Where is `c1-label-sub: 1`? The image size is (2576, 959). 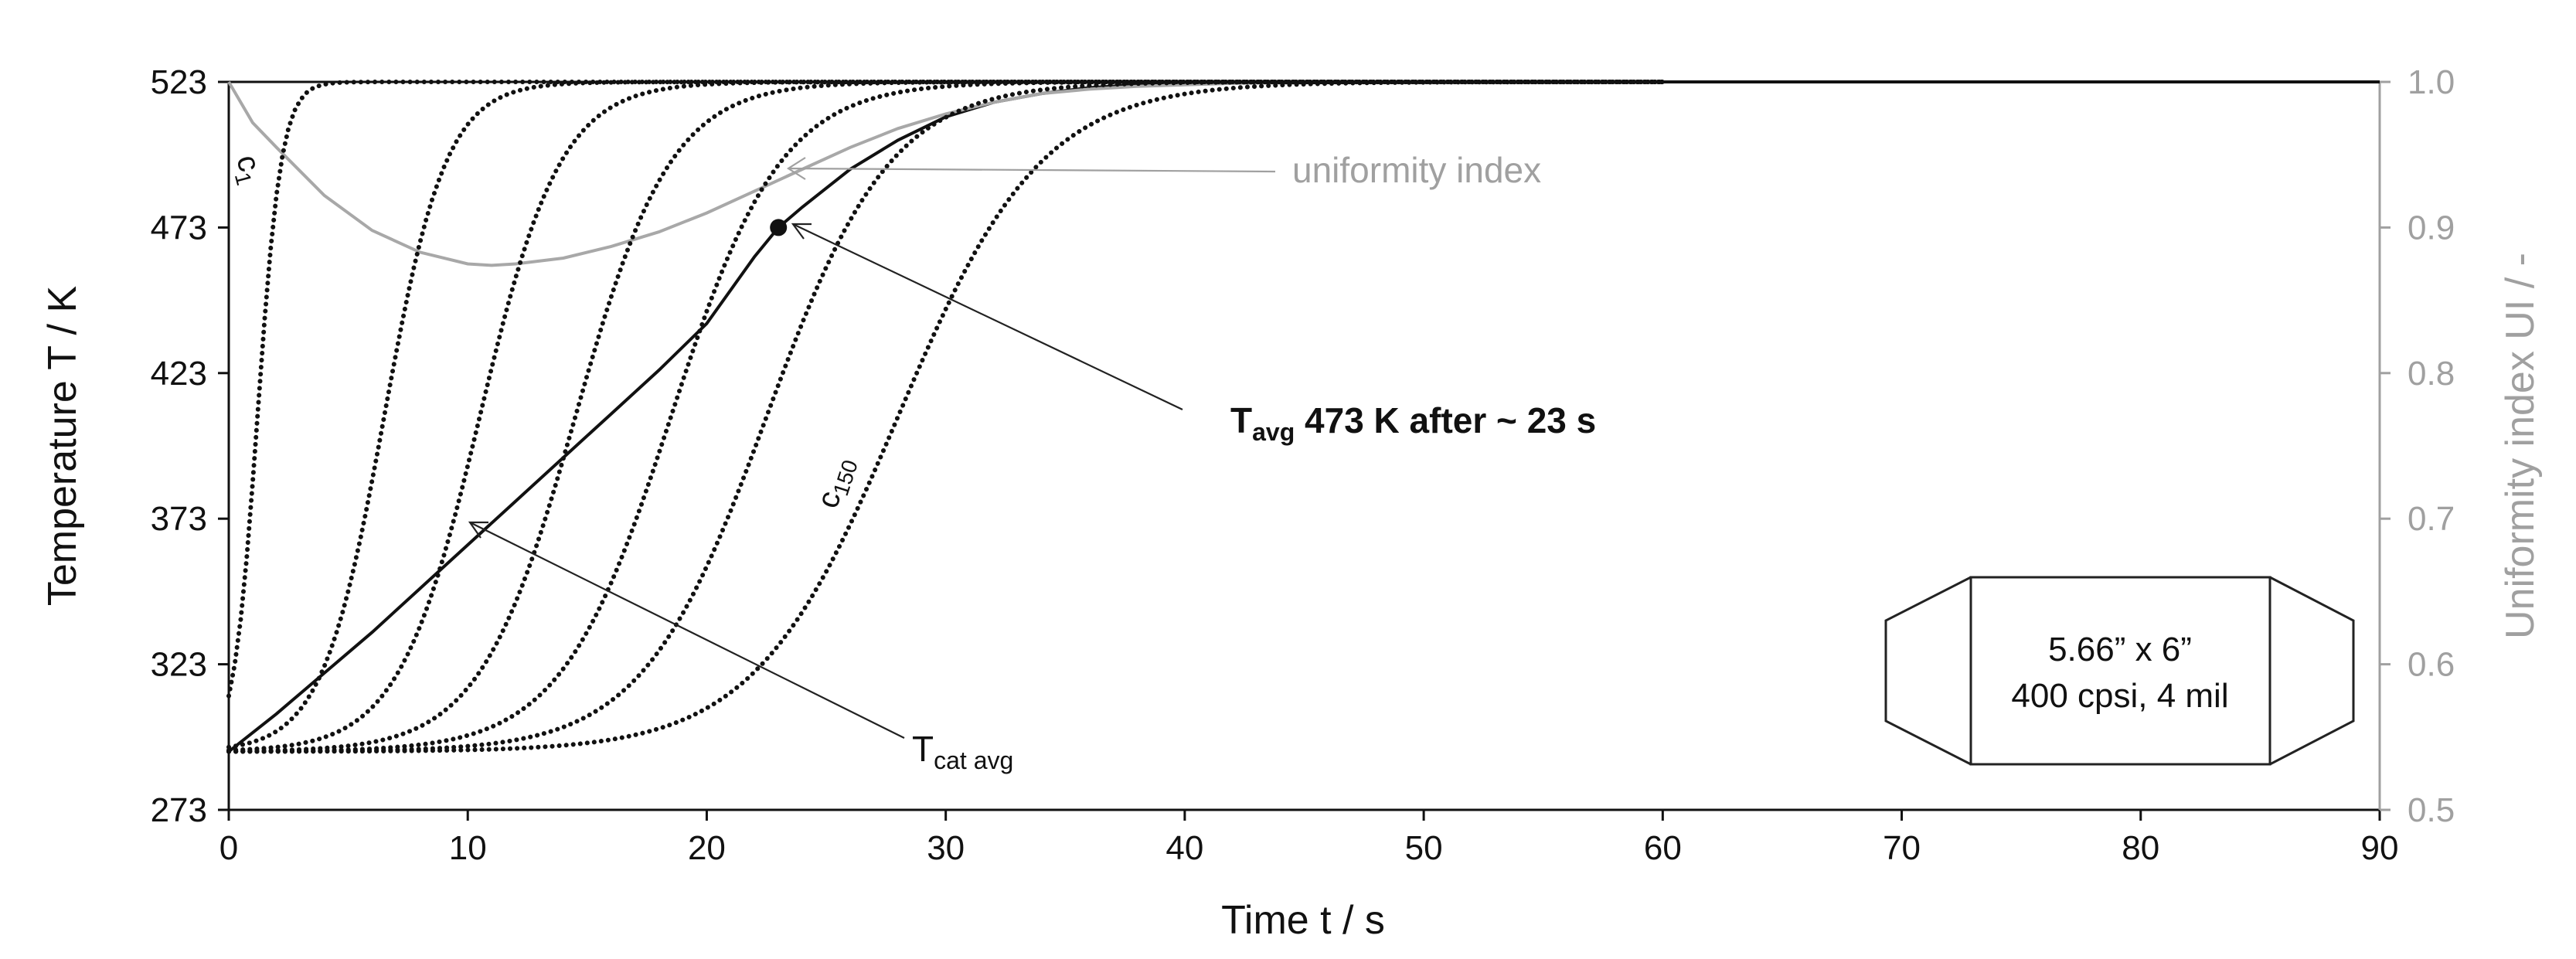
c1-label-sub: 1 is located at coordinates (243, 179).